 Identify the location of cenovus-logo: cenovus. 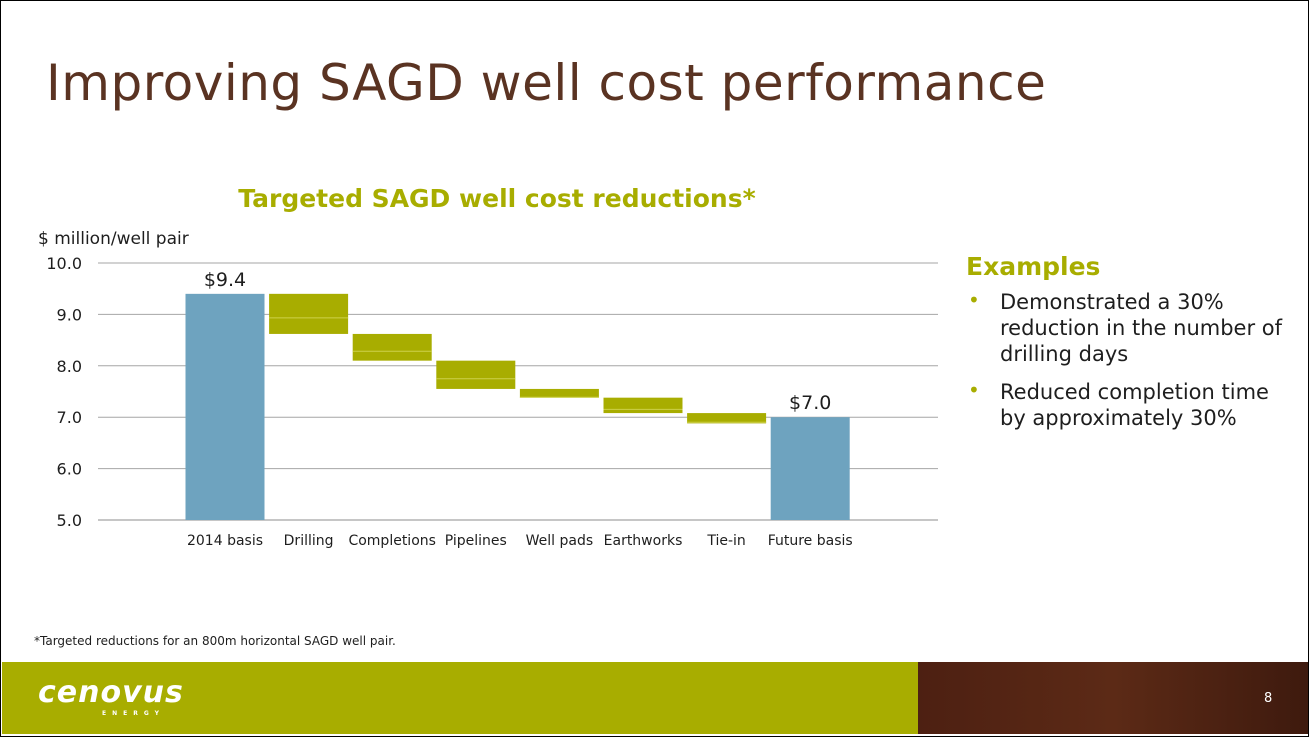
(111, 692).